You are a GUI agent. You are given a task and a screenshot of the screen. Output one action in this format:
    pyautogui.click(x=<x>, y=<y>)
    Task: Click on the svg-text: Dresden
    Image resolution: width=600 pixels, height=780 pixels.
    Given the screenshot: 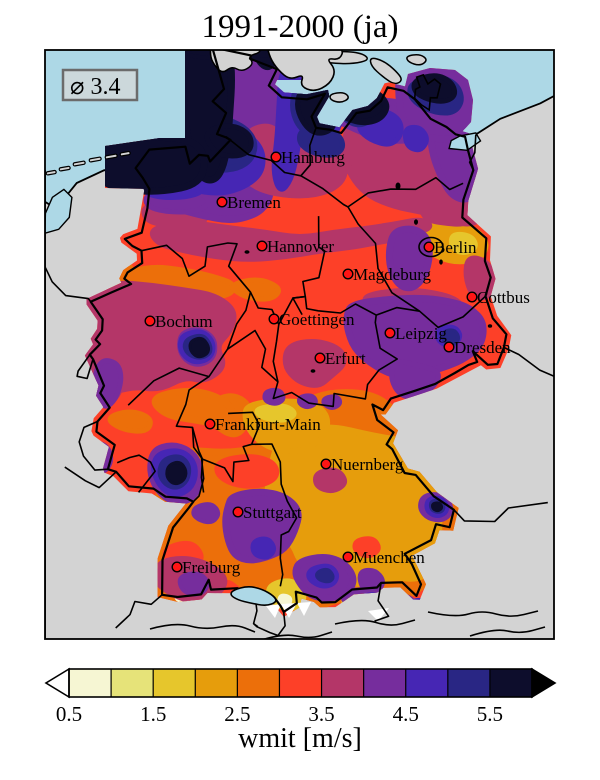 What is the action you would take?
    pyautogui.click(x=482, y=347)
    